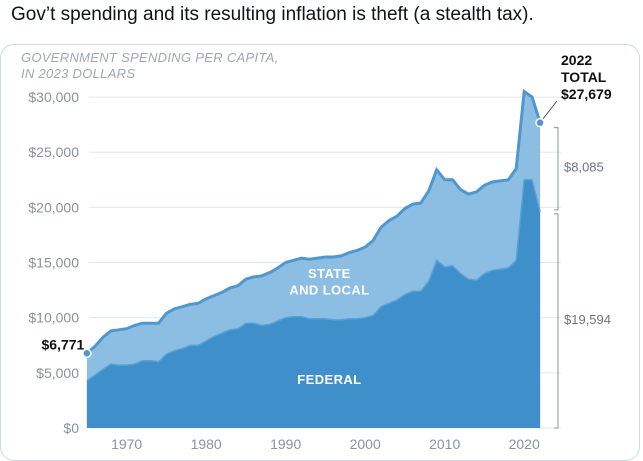  What do you see at coordinates (584, 77) in the screenshot?
I see `end-total-word: TOTAL` at bounding box center [584, 77].